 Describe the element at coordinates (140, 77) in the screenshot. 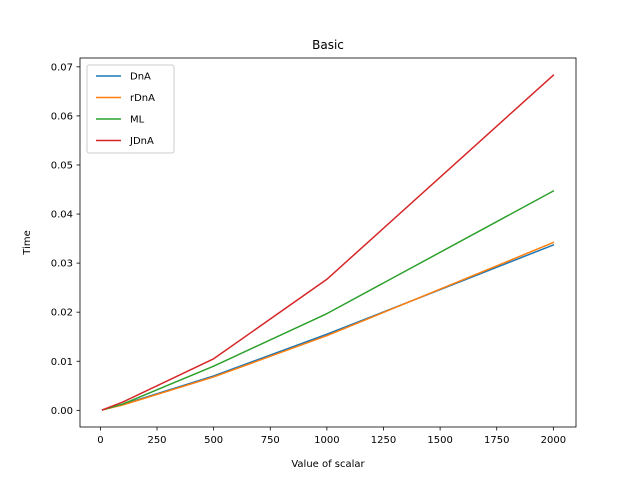

I see `legend-label-dna: DnA` at that location.